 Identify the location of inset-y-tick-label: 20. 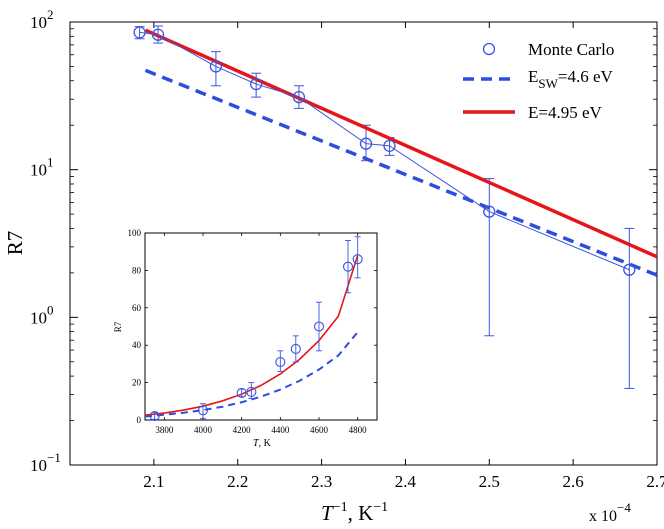
(137, 383).